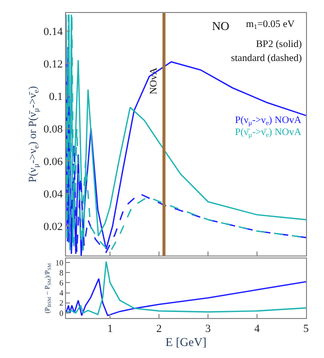  What do you see at coordinates (279, 44) in the screenshot?
I see `annotation: BP2 (solid)` at bounding box center [279, 44].